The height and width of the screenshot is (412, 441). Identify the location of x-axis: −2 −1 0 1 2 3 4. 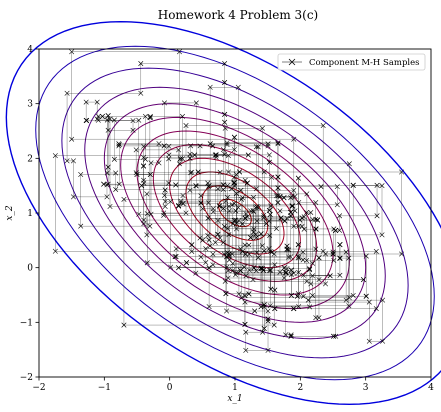
(233, 385).